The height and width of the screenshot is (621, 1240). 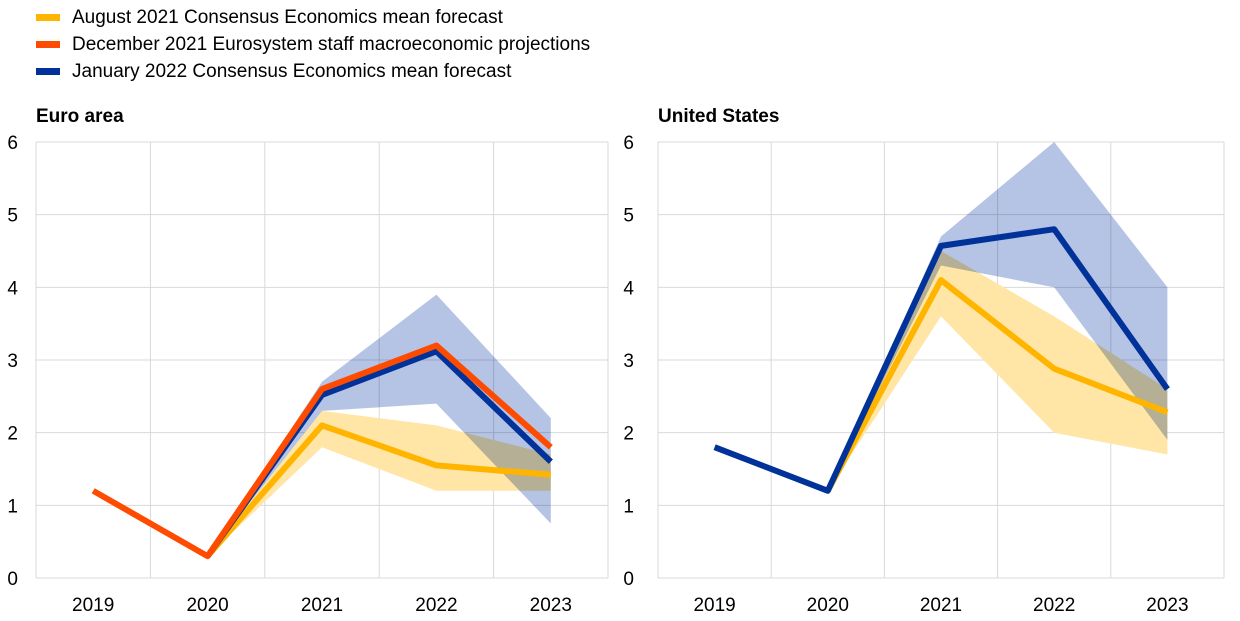 What do you see at coordinates (1054, 605) in the screenshot?
I see `x-tick-label-united-states-2022: 2022` at bounding box center [1054, 605].